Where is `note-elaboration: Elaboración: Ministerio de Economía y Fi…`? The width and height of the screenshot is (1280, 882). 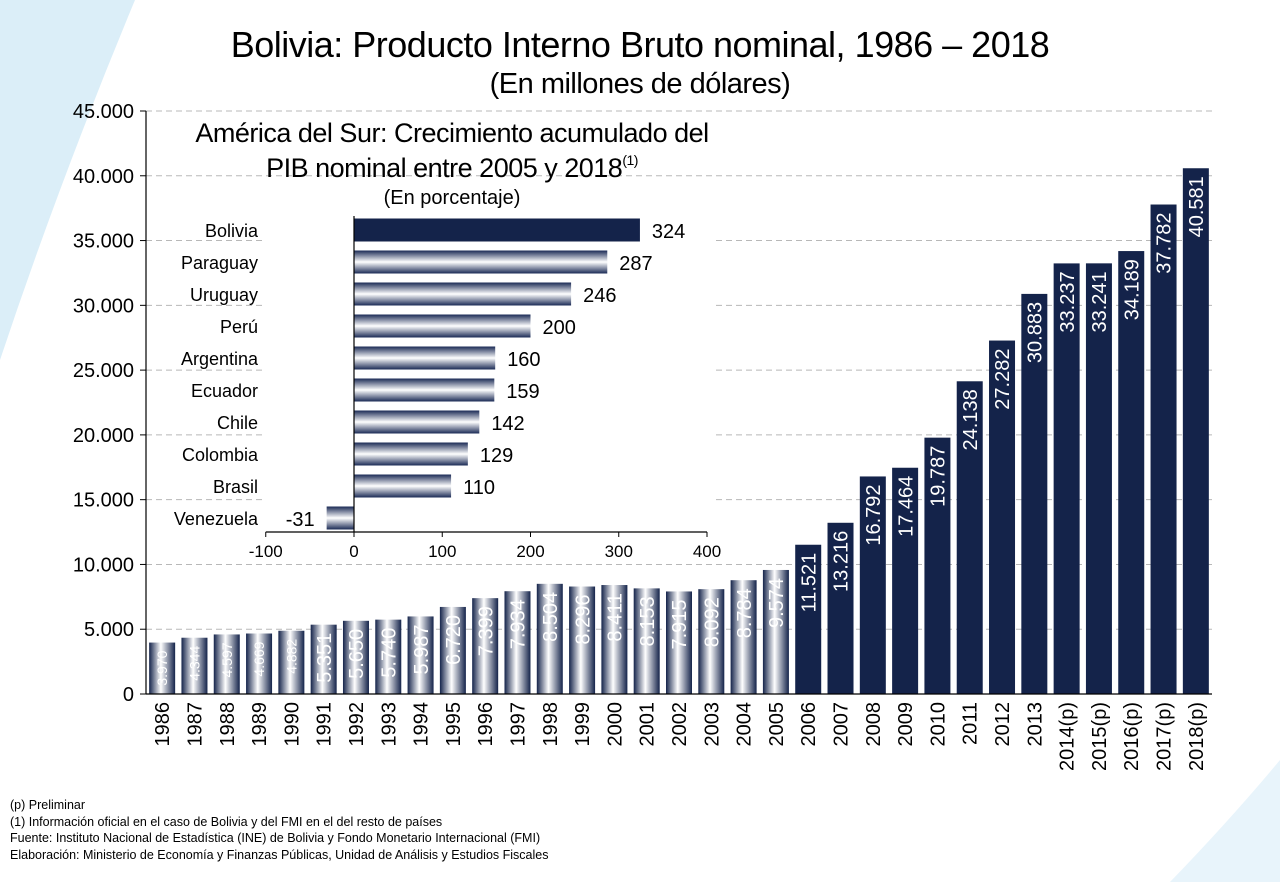 note-elaboration: Elaboración: Ministerio de Economía y Fi… is located at coordinates (279, 854).